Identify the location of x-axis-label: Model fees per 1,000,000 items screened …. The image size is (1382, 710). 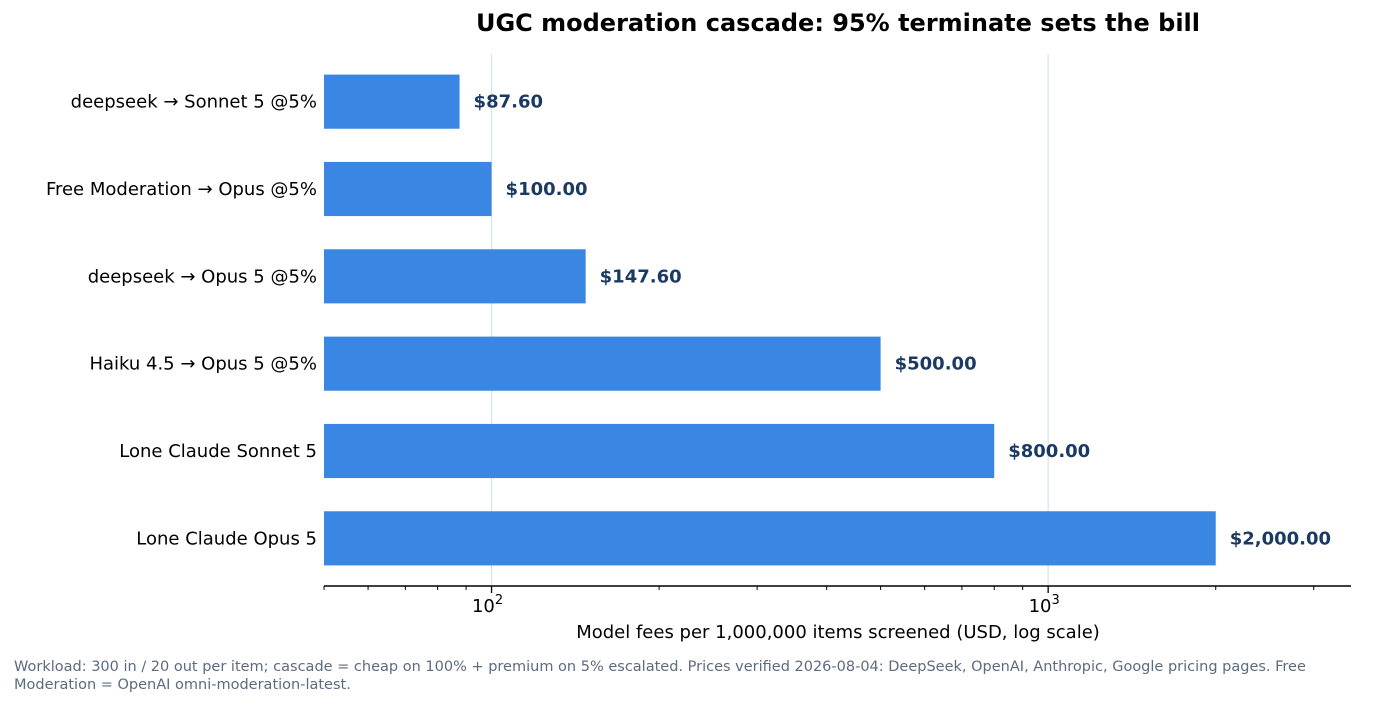
(838, 632).